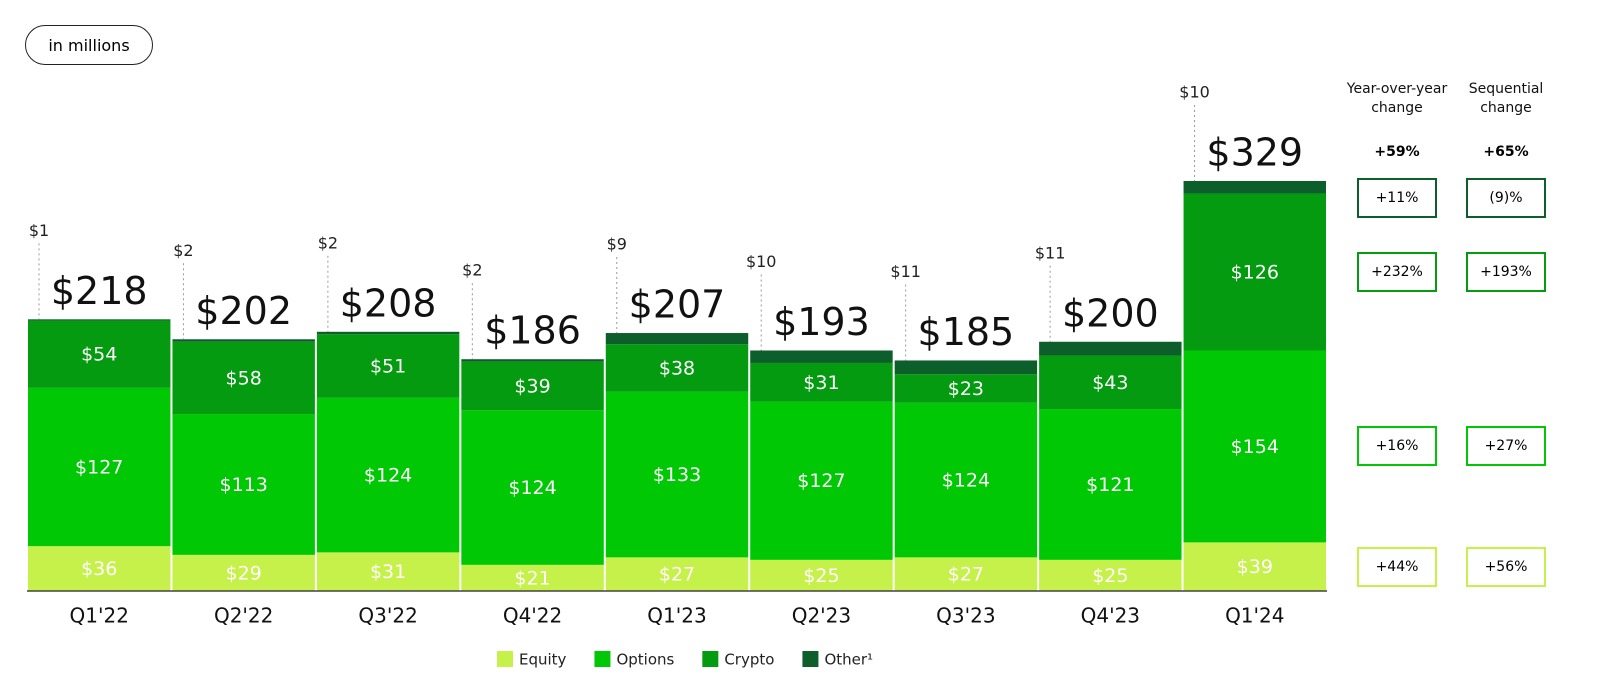  What do you see at coordinates (821, 616) in the screenshot?
I see `x-tick-label: Q2'23` at bounding box center [821, 616].